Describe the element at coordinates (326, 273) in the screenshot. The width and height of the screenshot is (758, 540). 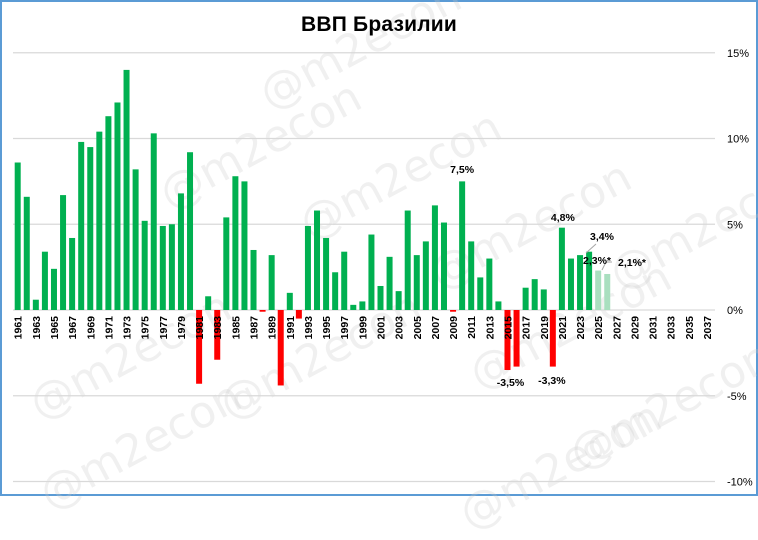
I see `bar-1995` at that location.